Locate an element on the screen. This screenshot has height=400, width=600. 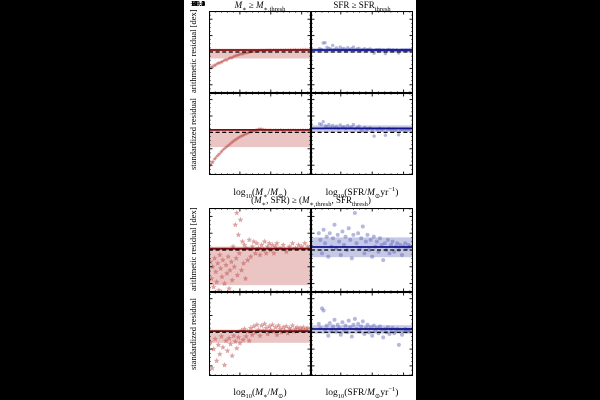
panel-arith-vs-mass-bottom is located at coordinates (260, 250).